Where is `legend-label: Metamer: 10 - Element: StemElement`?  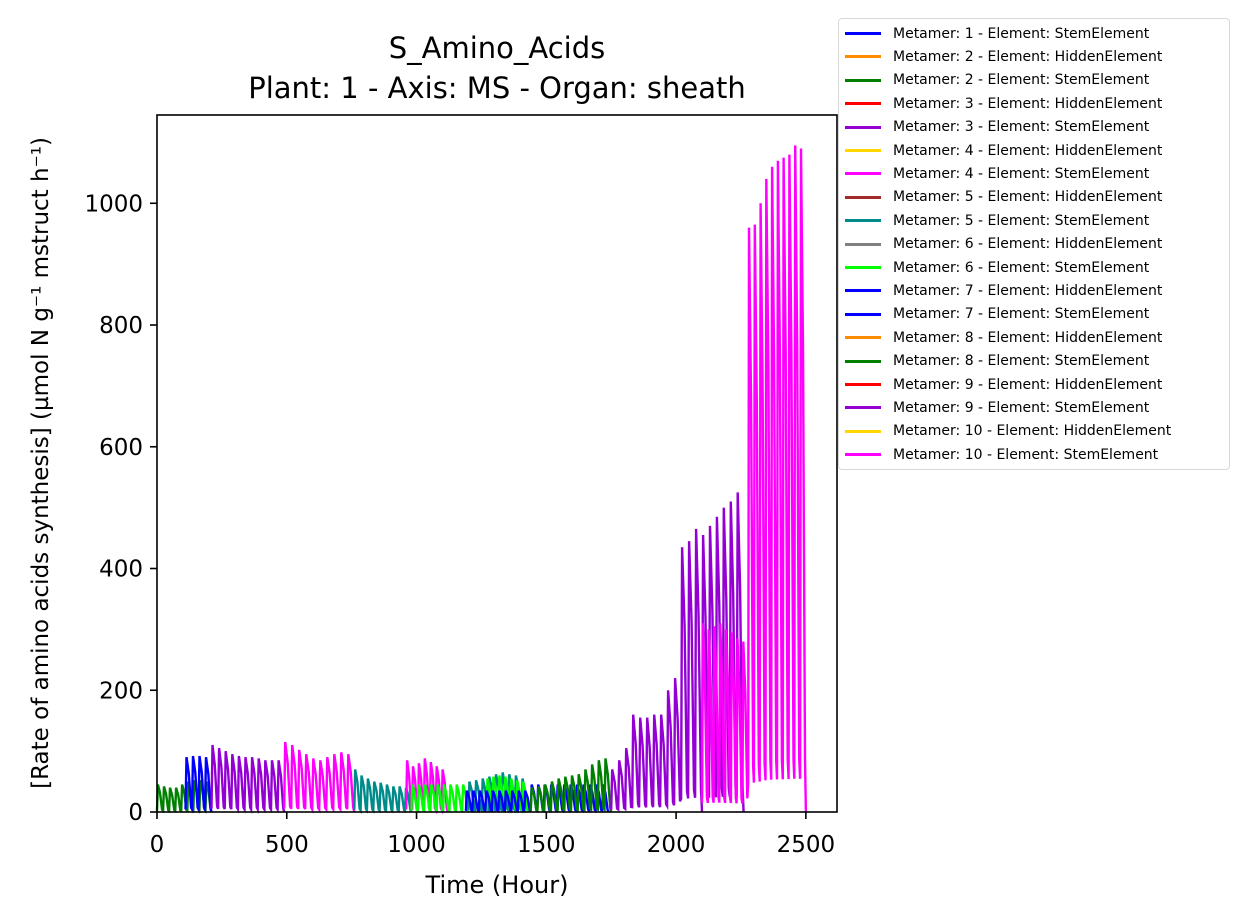 legend-label: Metamer: 10 - Element: StemElement is located at coordinates (1026, 454).